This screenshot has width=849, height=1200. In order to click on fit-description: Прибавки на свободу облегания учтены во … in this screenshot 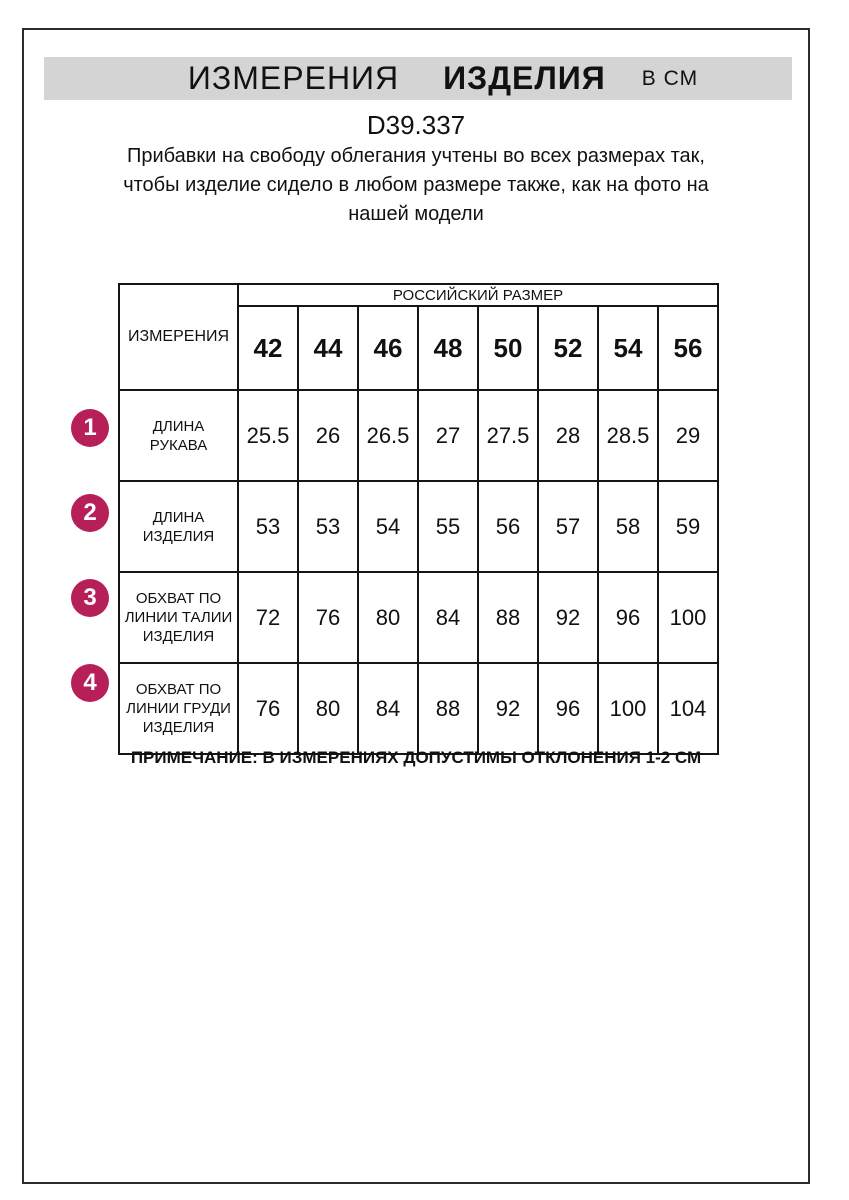, I will do `click(416, 185)`.